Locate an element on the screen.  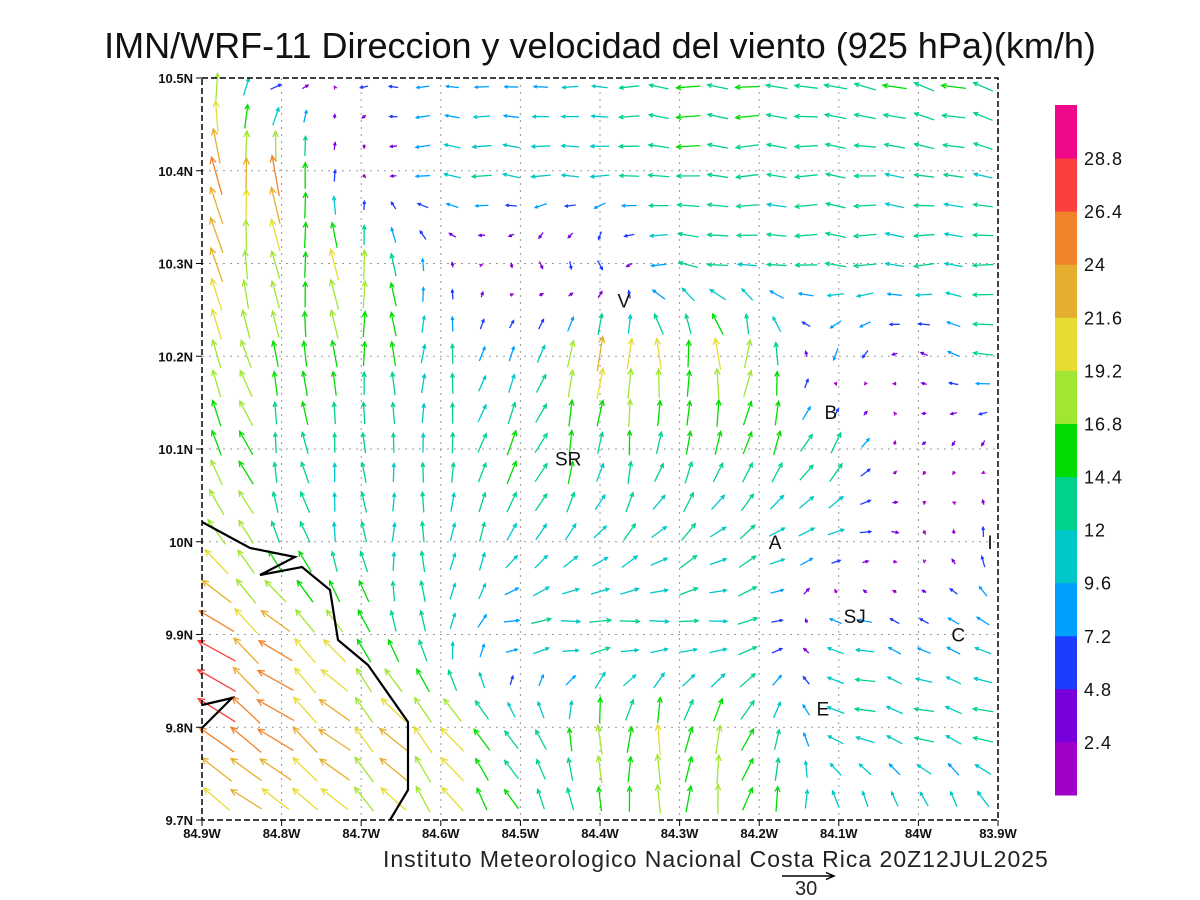
colorbar-label: 9.6 is located at coordinates (1098, 584).